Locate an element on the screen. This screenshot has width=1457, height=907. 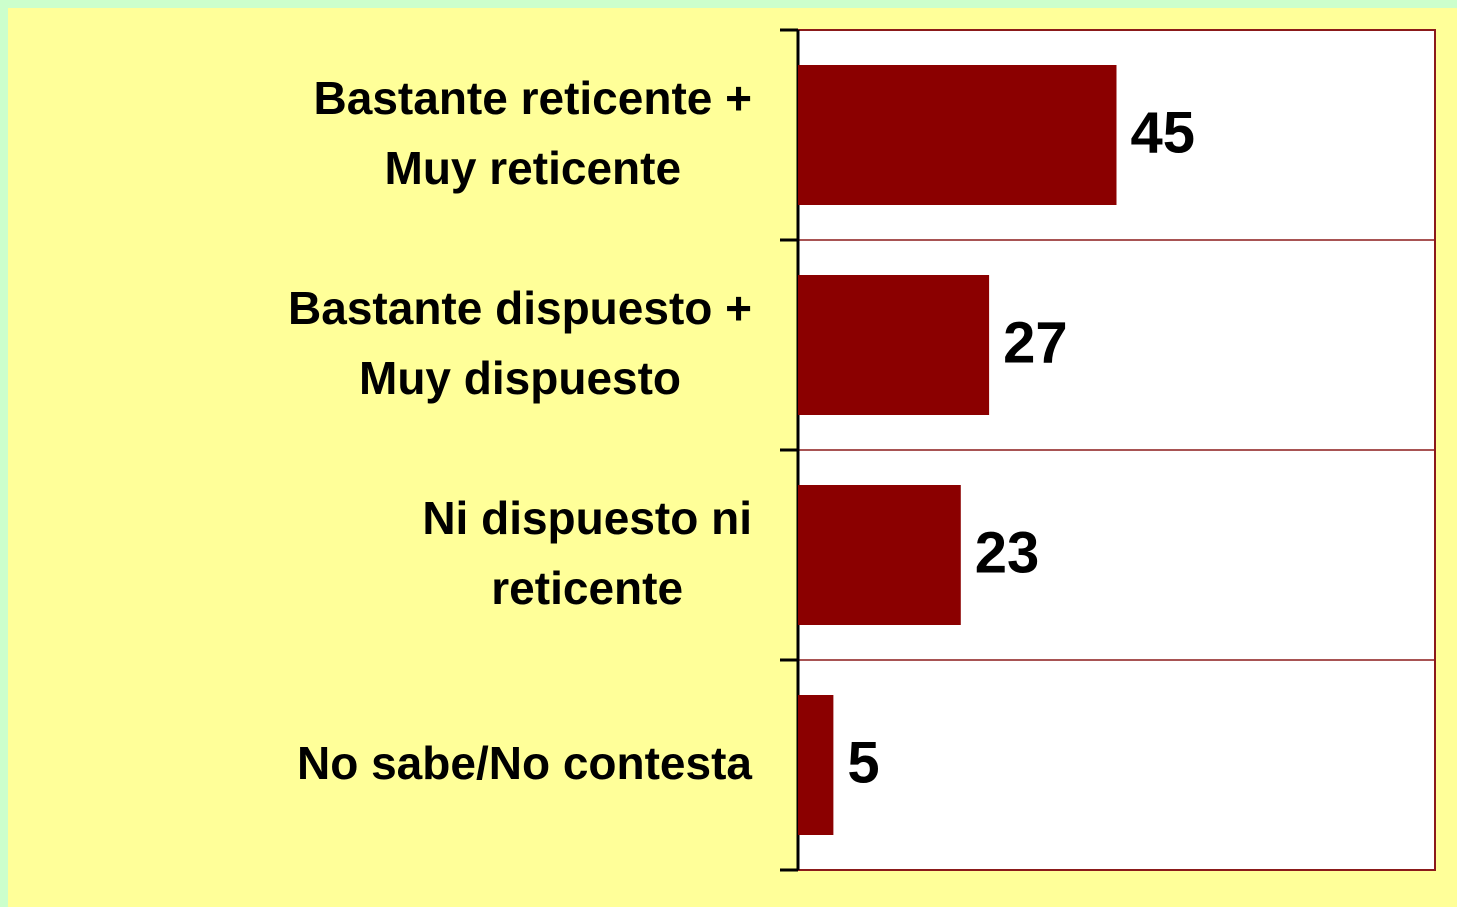
category-label: Ni dispuesto ni reticente is located at coordinates (587, 553).